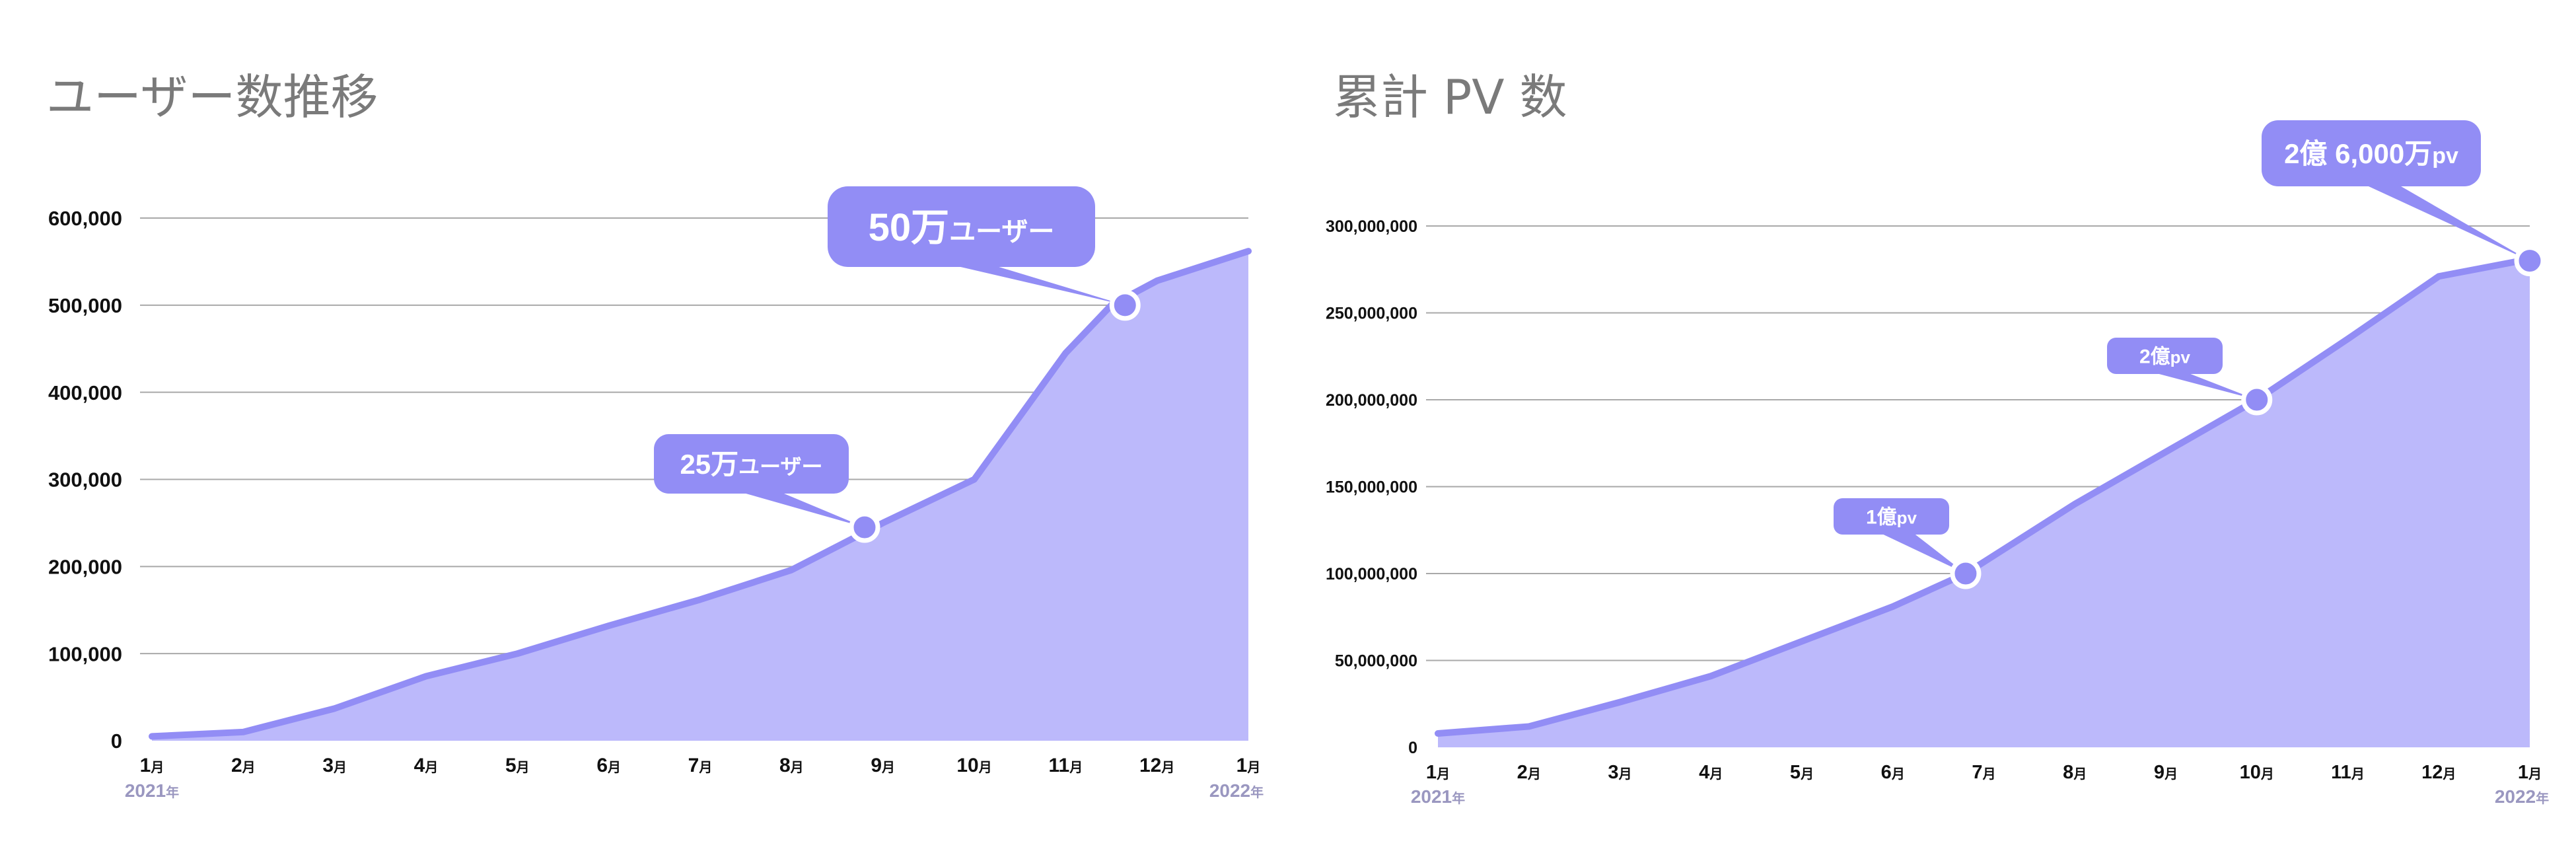  I want to click on user-x-tick-label: 3月, so click(335, 765).